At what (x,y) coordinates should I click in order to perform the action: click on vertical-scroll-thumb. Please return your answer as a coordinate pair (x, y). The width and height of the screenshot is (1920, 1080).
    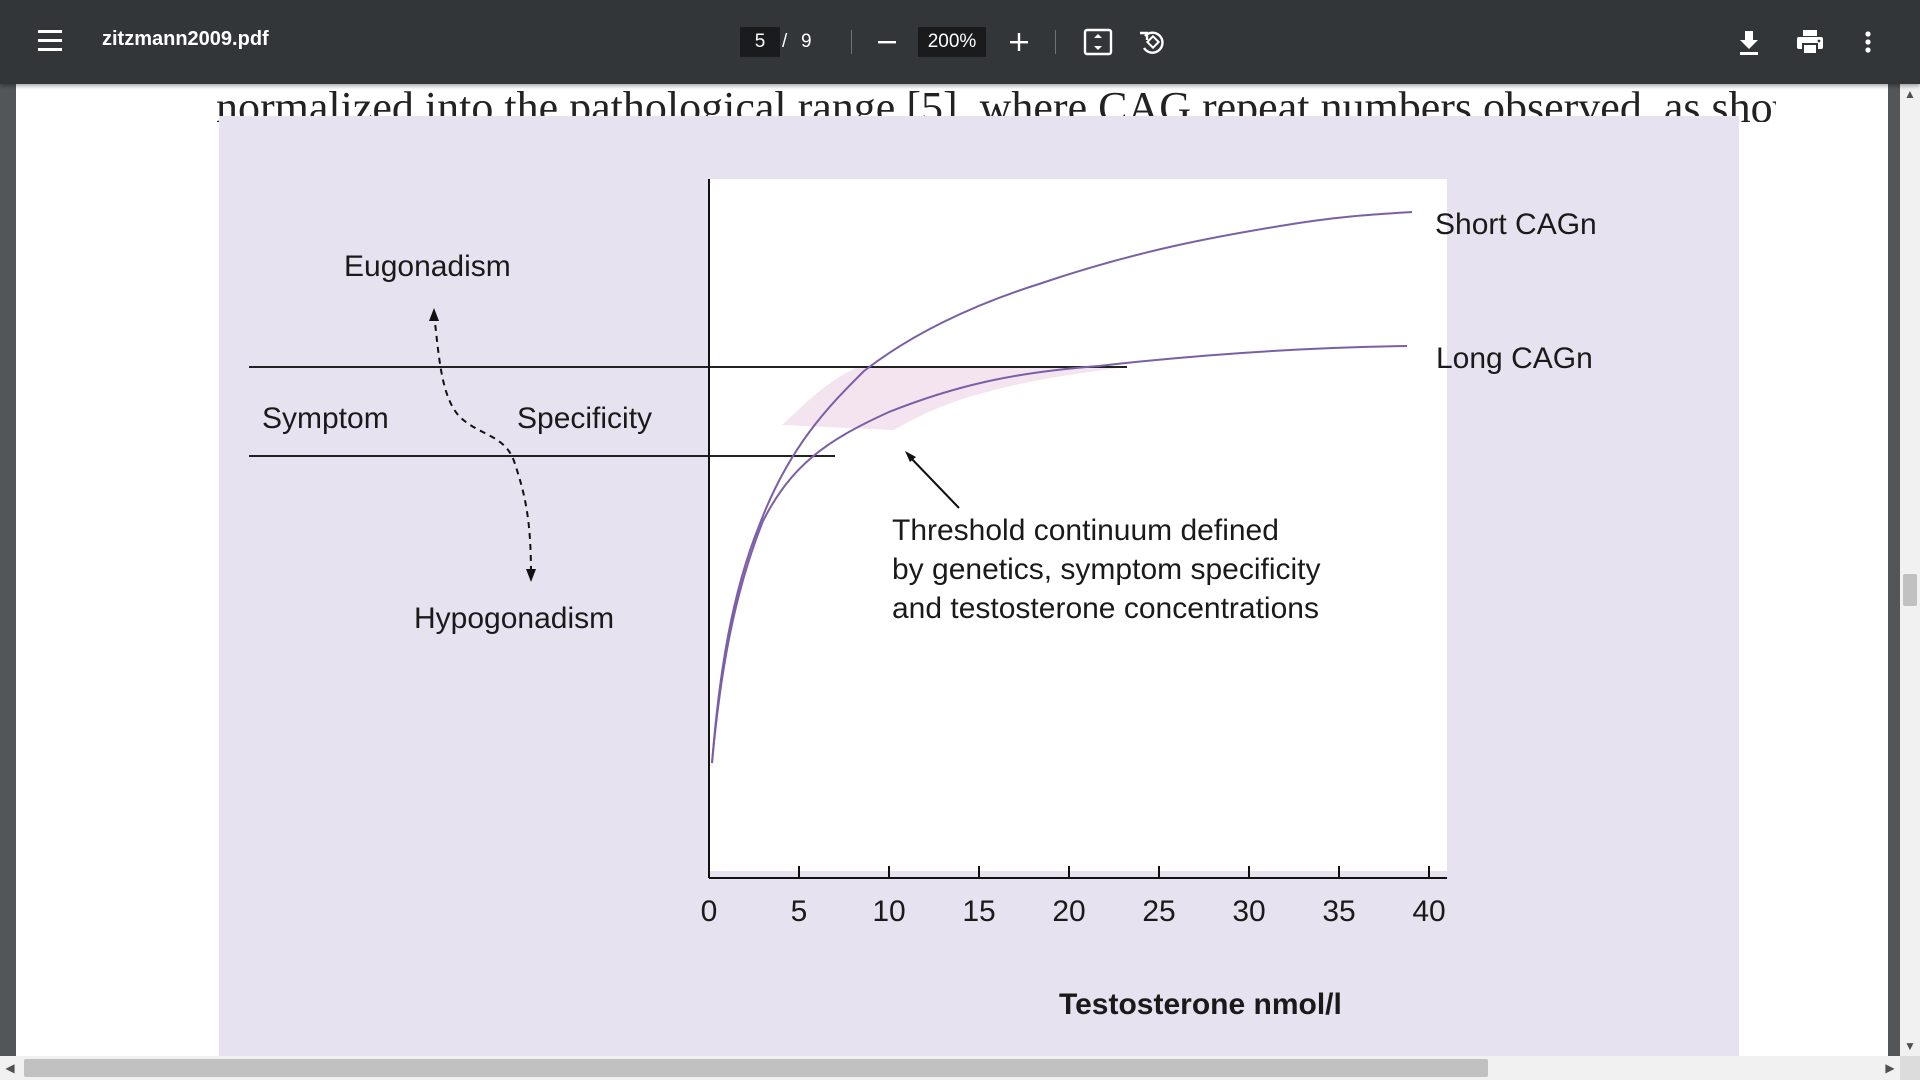
    Looking at the image, I should click on (1910, 590).